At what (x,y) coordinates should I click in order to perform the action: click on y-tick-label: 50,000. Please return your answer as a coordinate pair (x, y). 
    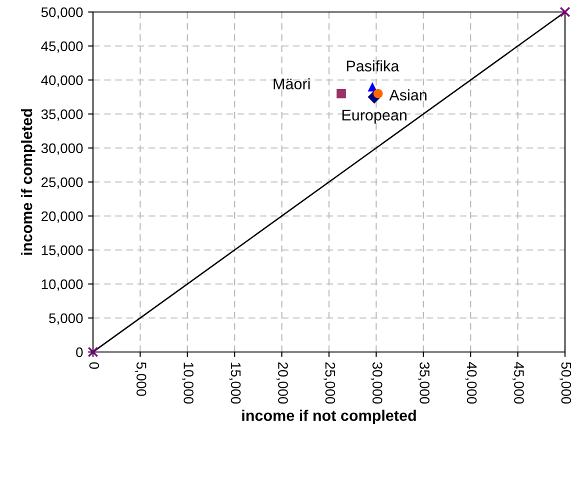
    Looking at the image, I should click on (62, 13).